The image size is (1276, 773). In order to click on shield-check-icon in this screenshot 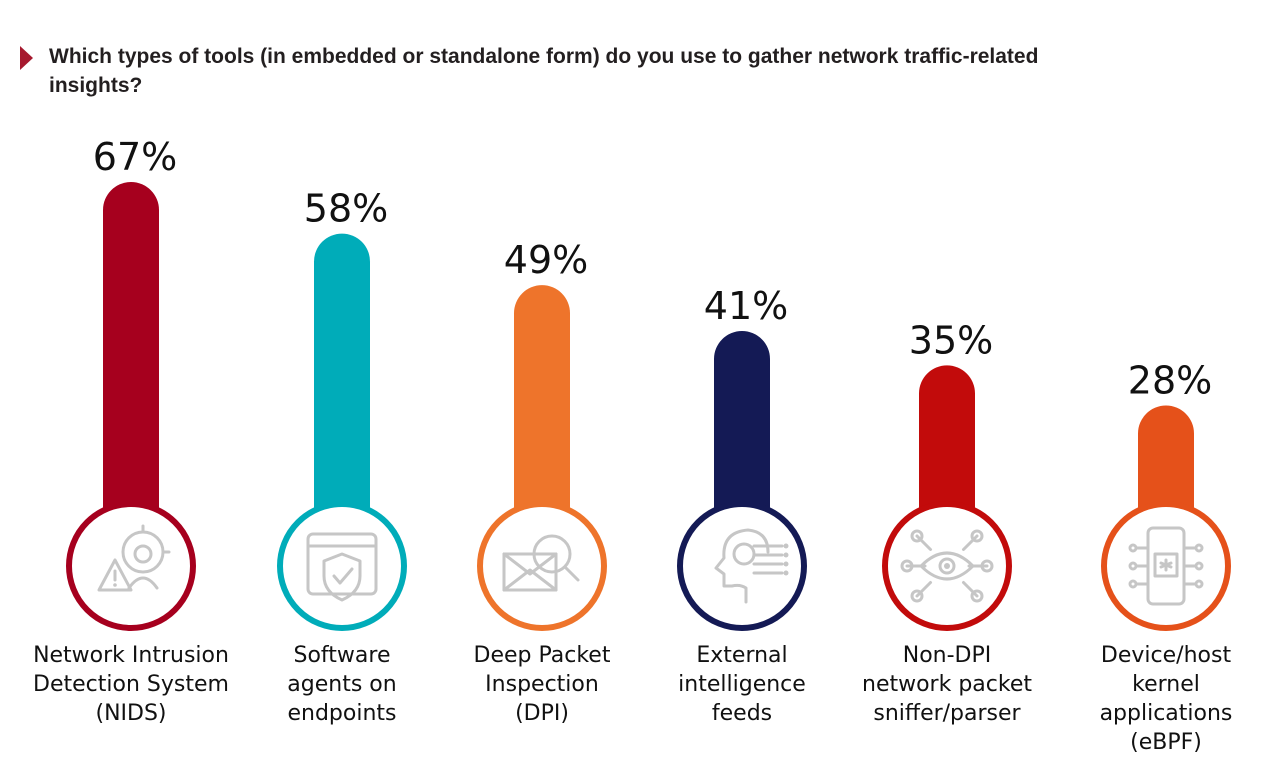, I will do `click(342, 567)`.